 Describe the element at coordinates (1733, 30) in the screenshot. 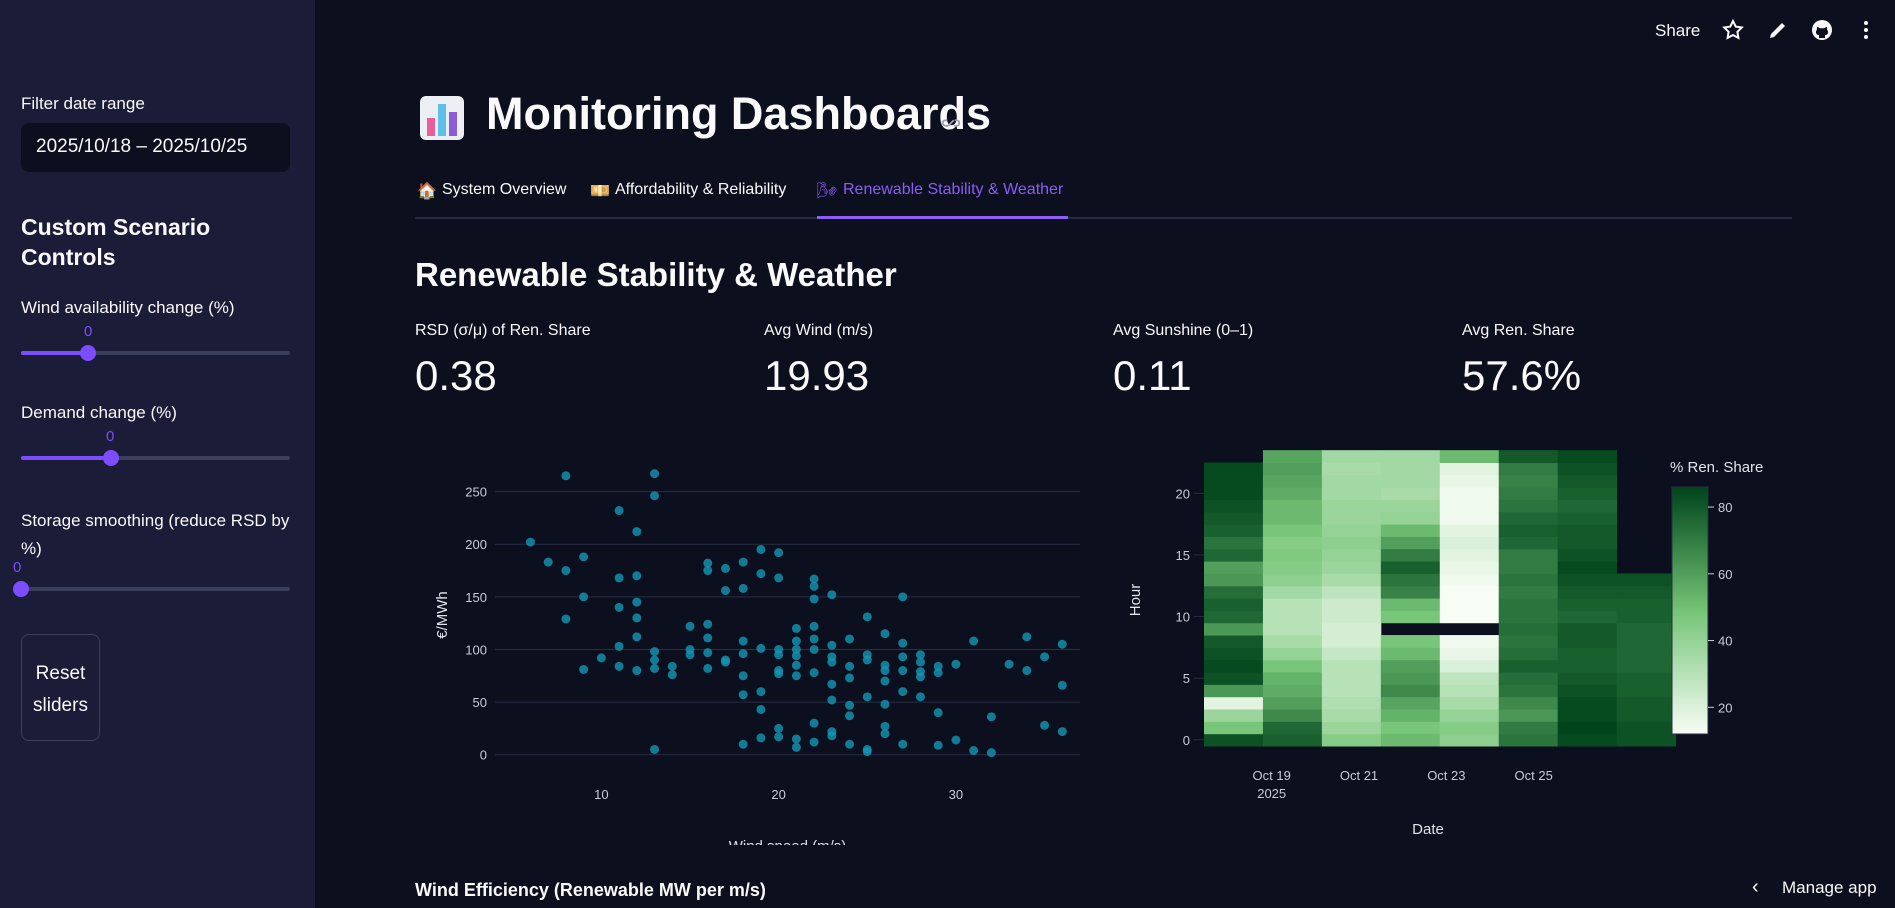

I see `star-icon` at that location.